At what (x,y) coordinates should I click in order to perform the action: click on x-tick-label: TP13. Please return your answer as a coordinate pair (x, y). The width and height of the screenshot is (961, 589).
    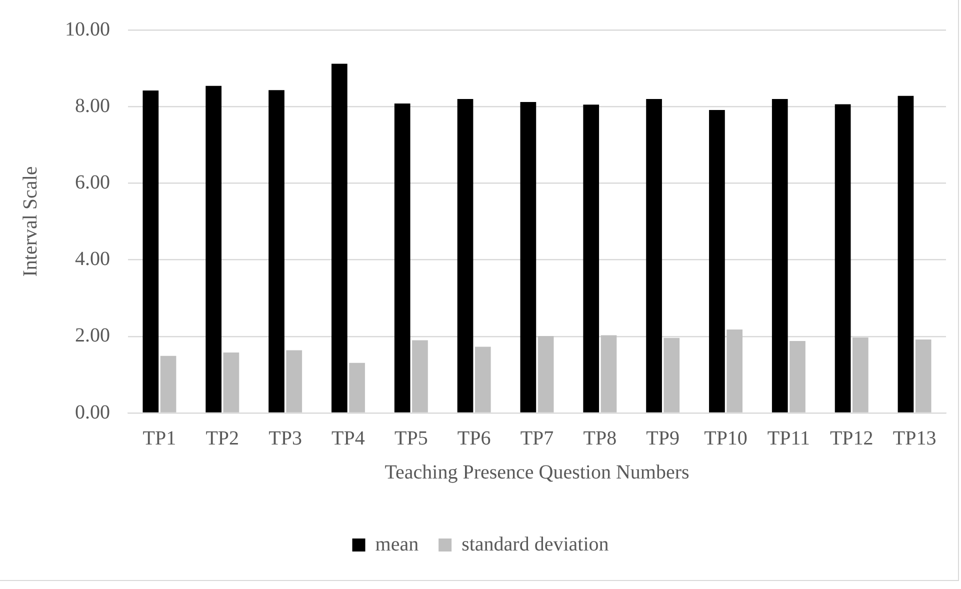
    Looking at the image, I should click on (914, 438).